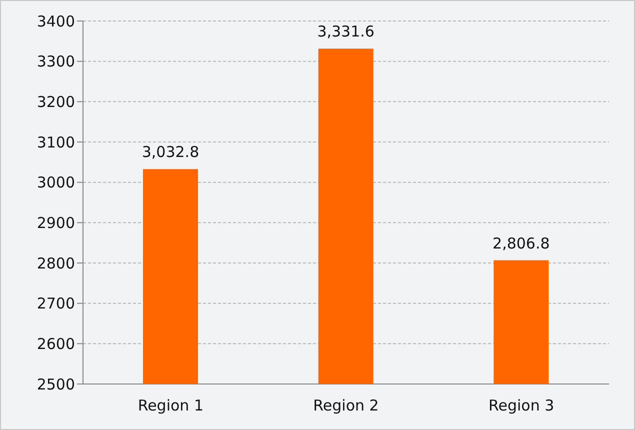 The height and width of the screenshot is (430, 635). What do you see at coordinates (171, 152) in the screenshot?
I see `data-label: 3,032.8` at bounding box center [171, 152].